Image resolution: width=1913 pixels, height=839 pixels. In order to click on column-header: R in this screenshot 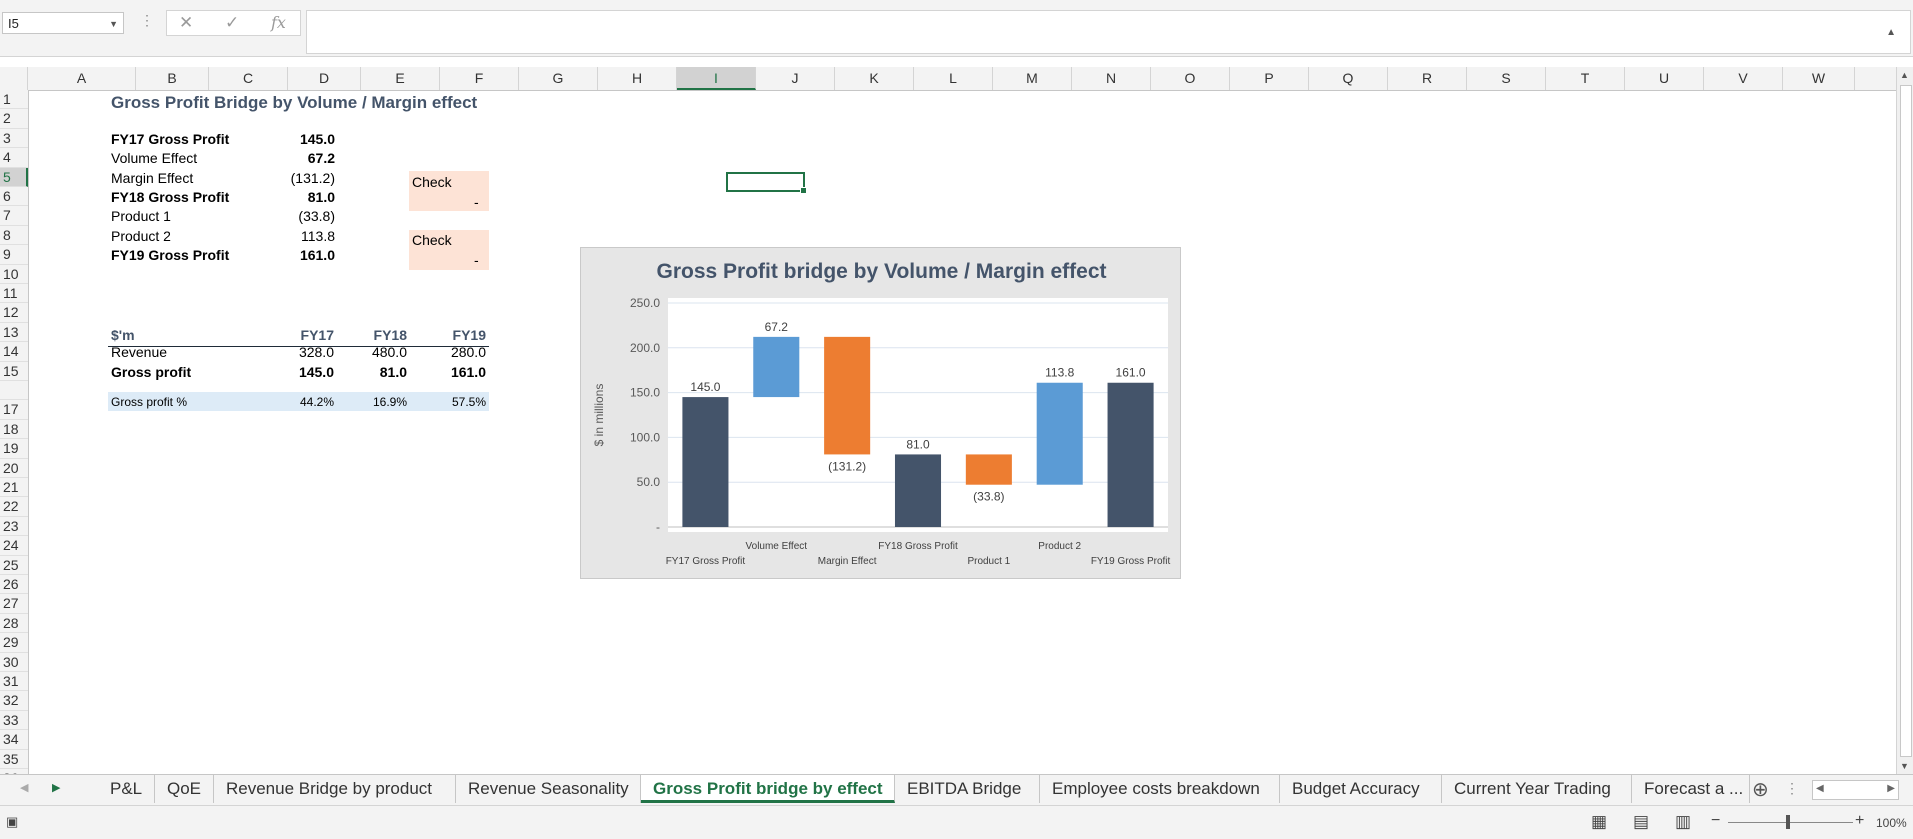, I will do `click(1427, 78)`.